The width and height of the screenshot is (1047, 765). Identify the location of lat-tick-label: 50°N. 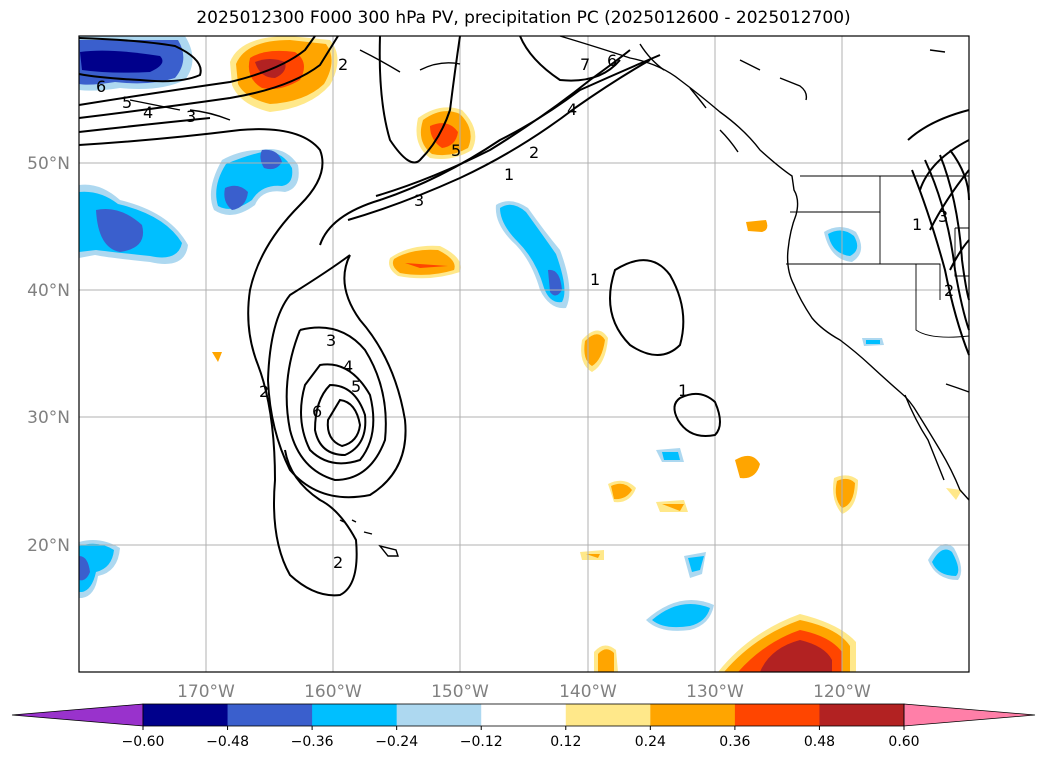
(48, 164).